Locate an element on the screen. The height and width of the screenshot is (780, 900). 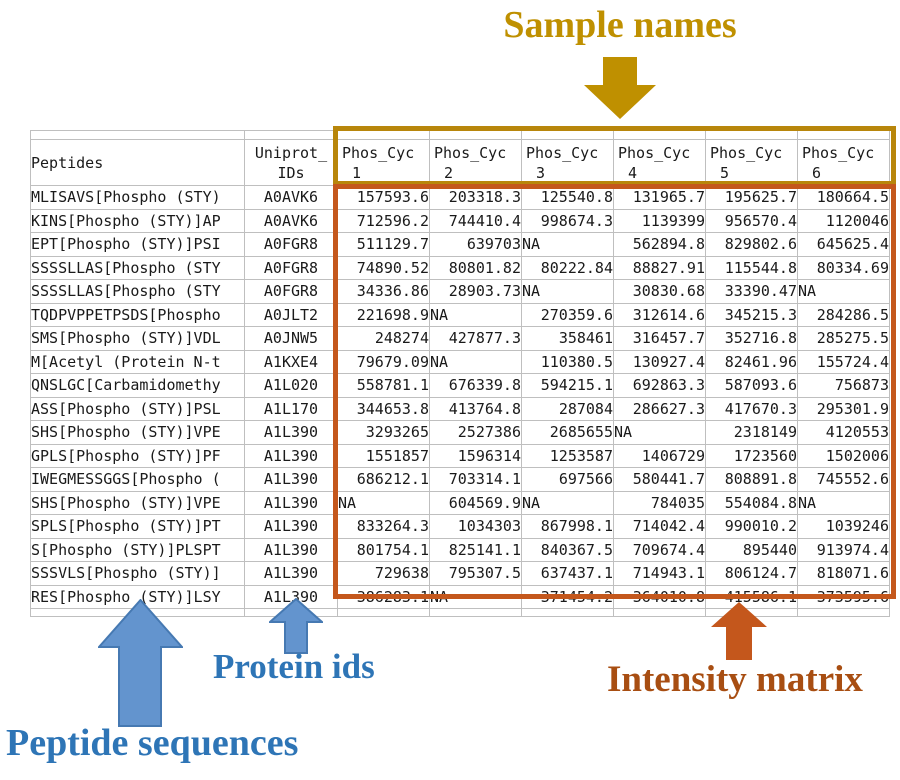
intensity-cell: 364010.8 is located at coordinates (659, 596).